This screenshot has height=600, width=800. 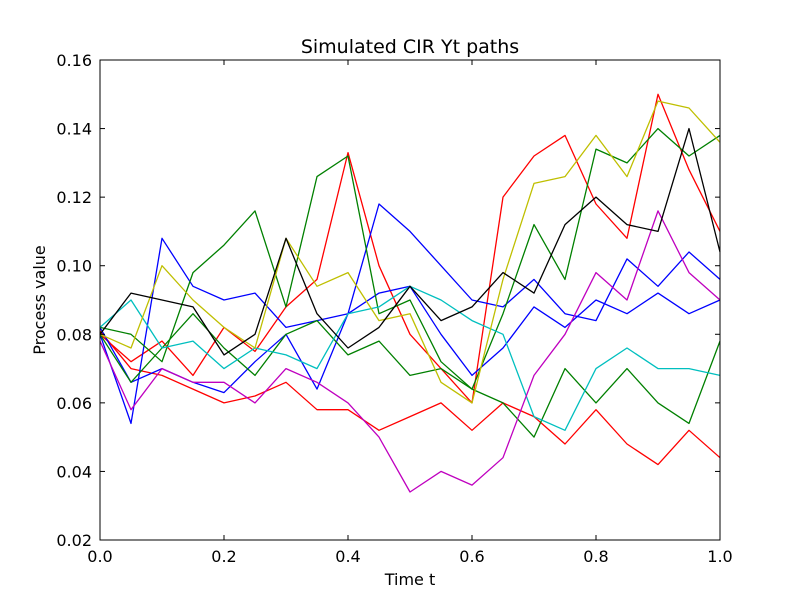 What do you see at coordinates (99, 556) in the screenshot?
I see `x-tick-label: 0.0` at bounding box center [99, 556].